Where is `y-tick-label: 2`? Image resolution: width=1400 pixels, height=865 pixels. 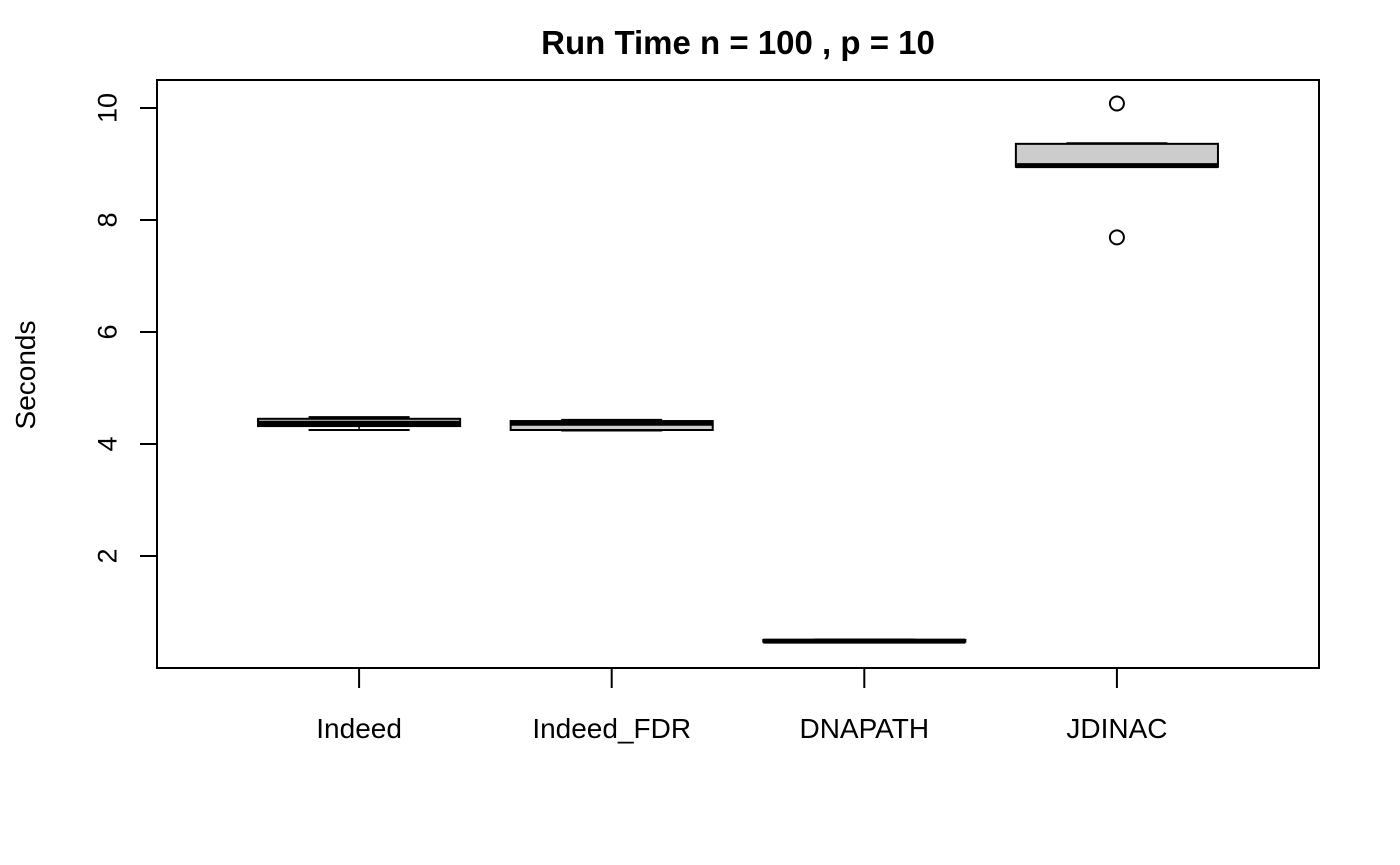
y-tick-label: 2 is located at coordinates (107, 555).